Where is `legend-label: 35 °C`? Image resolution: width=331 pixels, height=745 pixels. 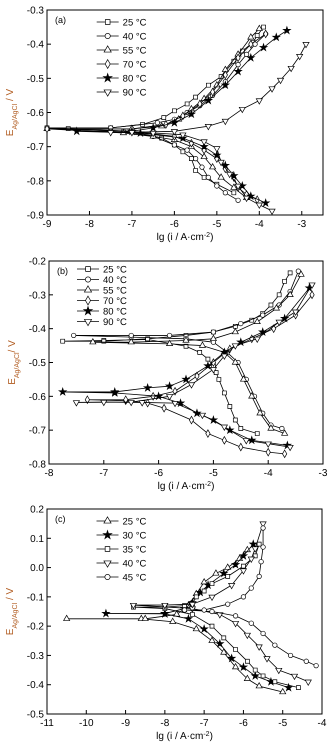 legend-label: 35 °C is located at coordinates (134, 550).